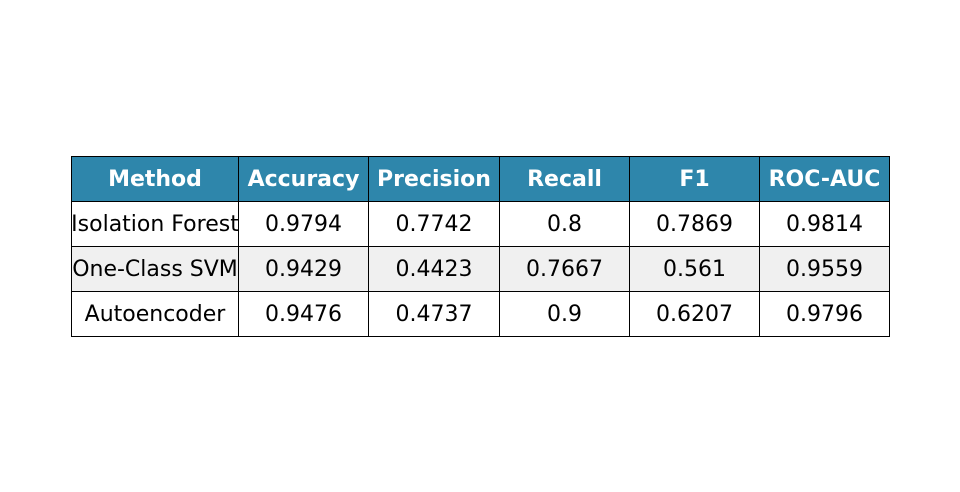 The width and height of the screenshot is (960, 492). I want to click on header-cell: Precision, so click(434, 179).